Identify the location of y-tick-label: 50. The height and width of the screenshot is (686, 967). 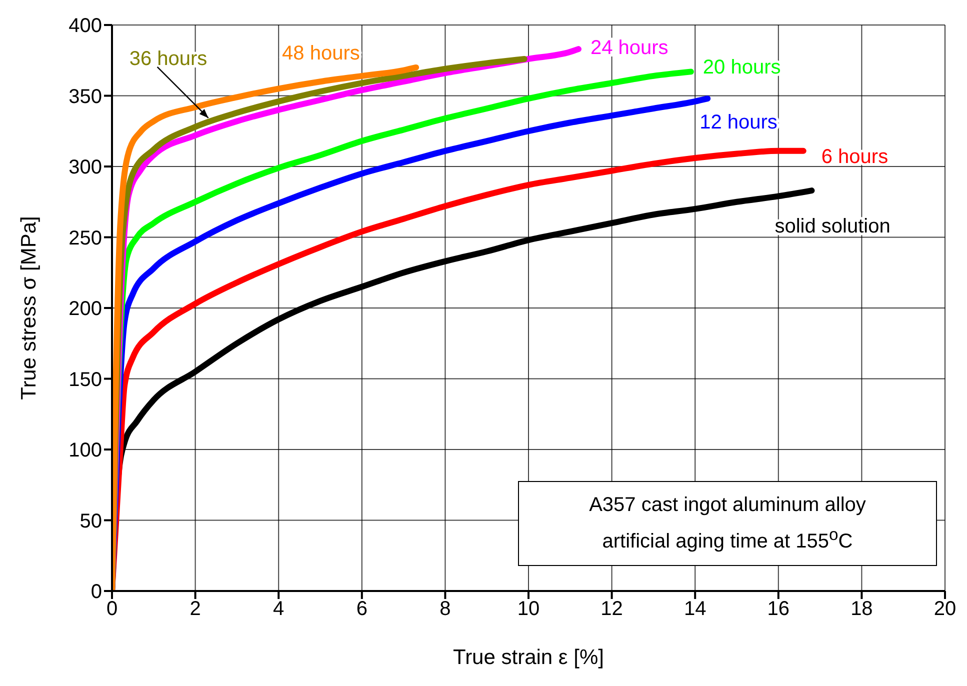
(91, 521).